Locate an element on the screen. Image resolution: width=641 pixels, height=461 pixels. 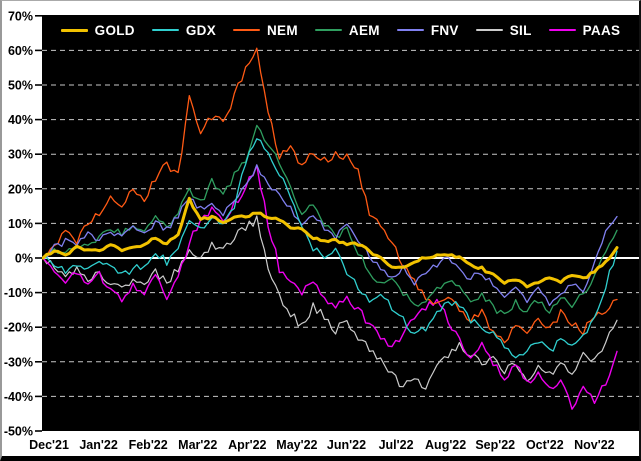
y-tick-label: 10% is located at coordinates (20, 224).